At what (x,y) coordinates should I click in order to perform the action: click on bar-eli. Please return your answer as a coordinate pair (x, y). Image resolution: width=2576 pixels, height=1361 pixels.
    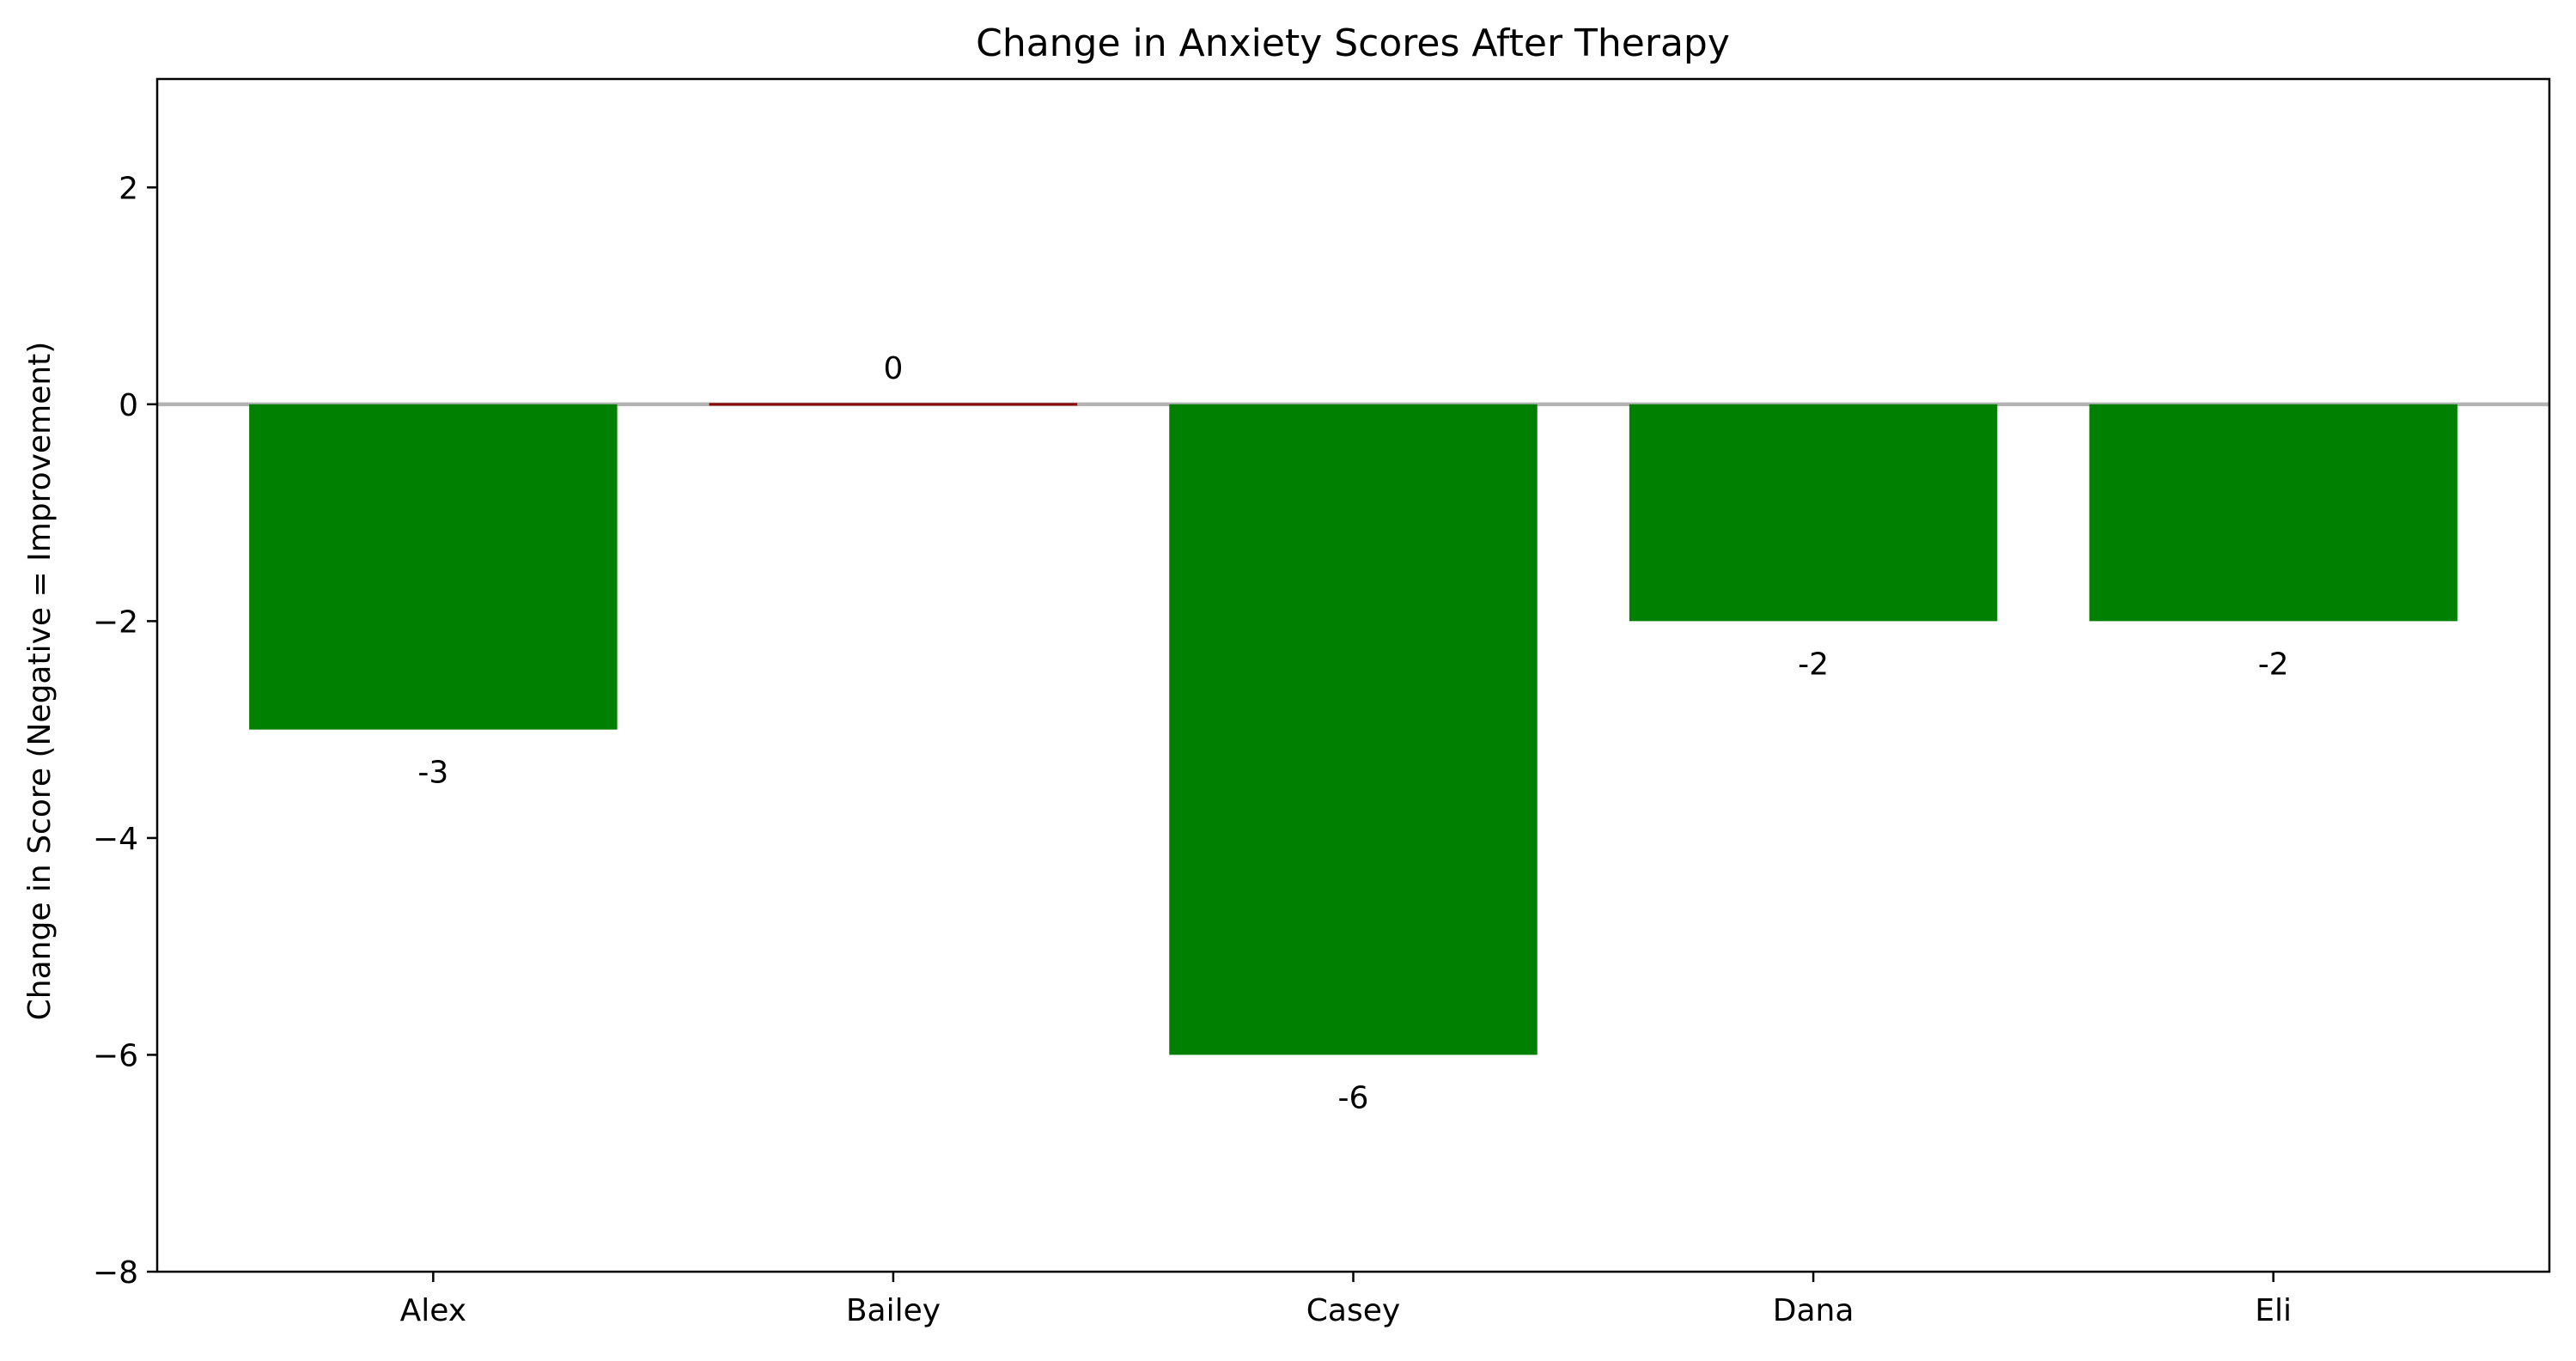
    Looking at the image, I should click on (2273, 513).